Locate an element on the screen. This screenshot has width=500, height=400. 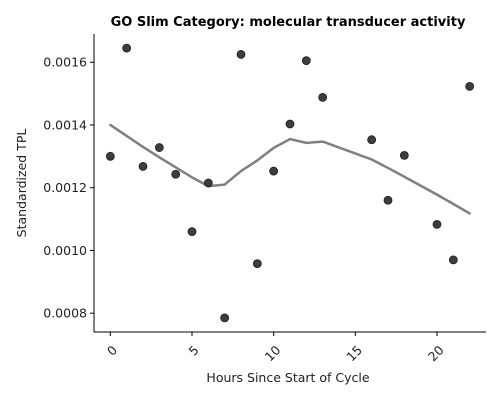
x-tick-label: 20 is located at coordinates (436, 353).